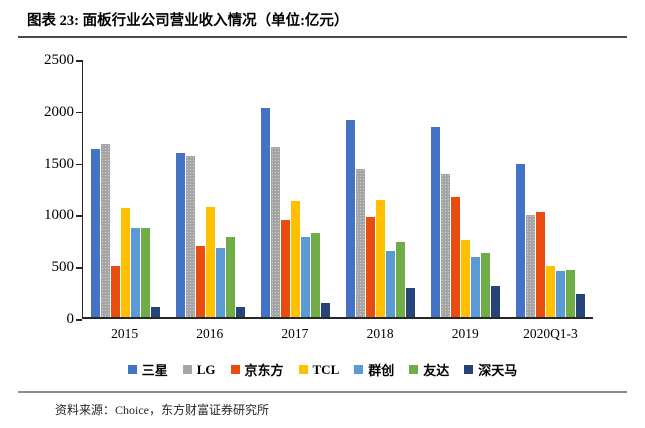 This screenshot has width=645, height=428. Describe the element at coordinates (326, 369) in the screenshot. I see `legend-label: TCL` at that location.